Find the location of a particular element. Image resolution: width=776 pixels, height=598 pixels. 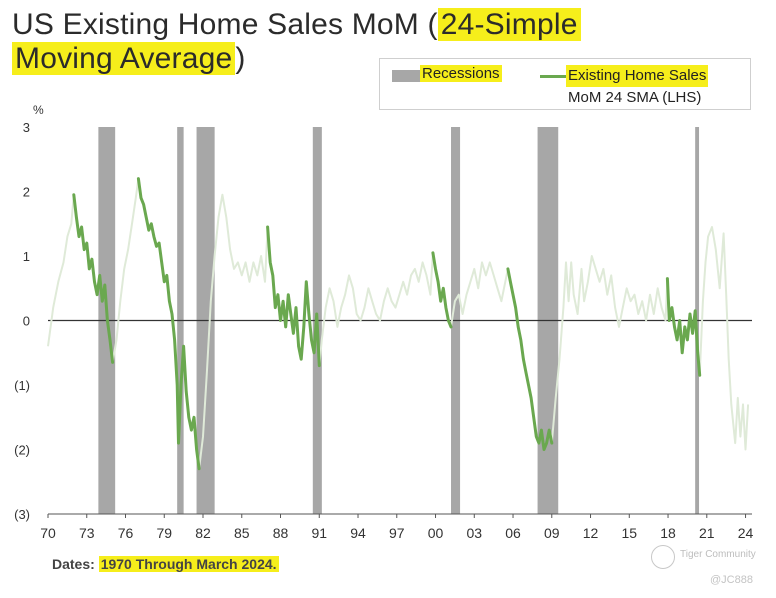

legend-series-label: Existing Home Sales MoM 24 SMA (LHS) is located at coordinates (637, 87).